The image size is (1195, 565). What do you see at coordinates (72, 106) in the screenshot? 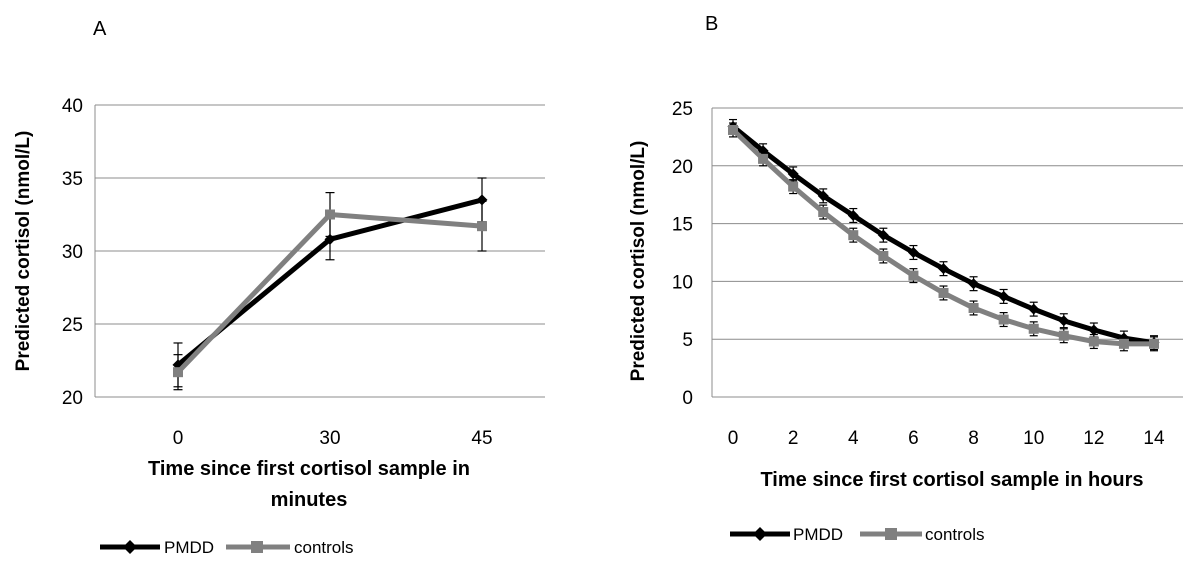
I see `y-tick-label: 40` at bounding box center [72, 106].